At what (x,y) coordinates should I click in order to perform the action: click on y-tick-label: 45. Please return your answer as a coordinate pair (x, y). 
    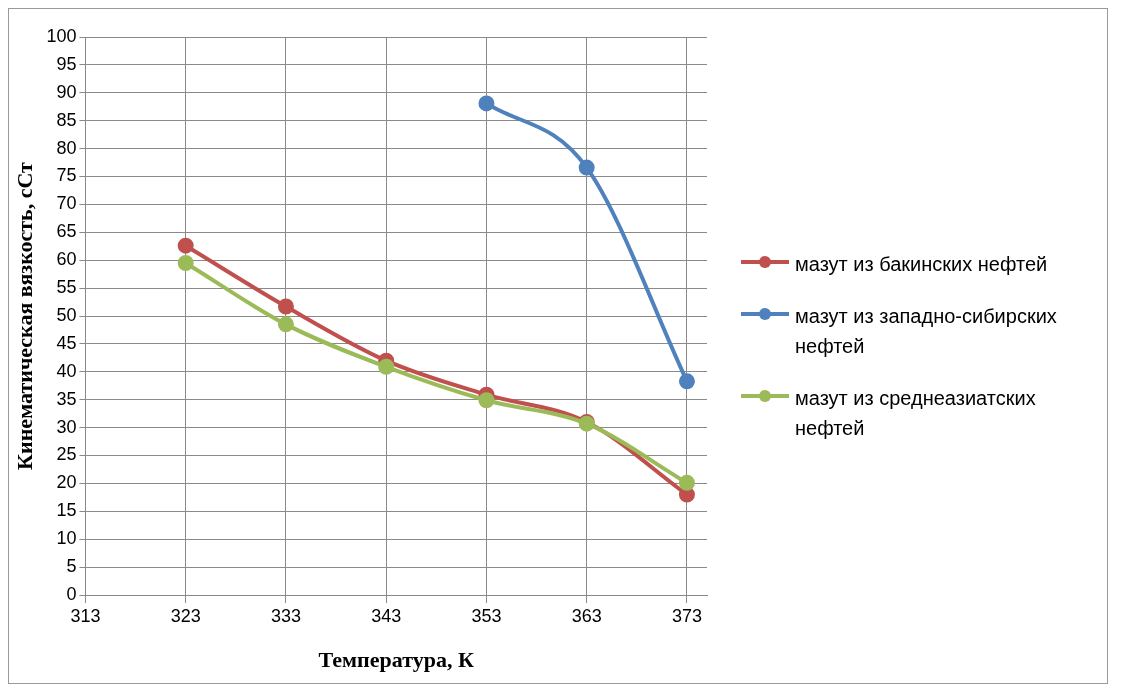
    Looking at the image, I should click on (66, 342).